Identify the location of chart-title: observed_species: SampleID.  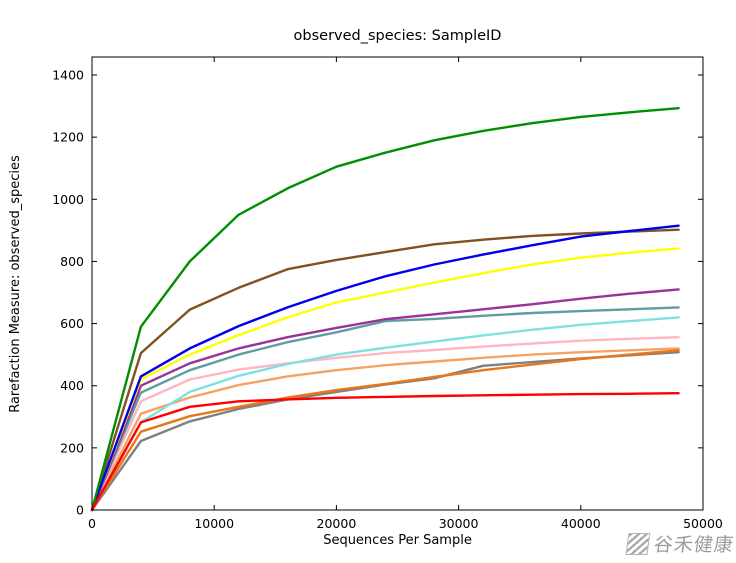
(397, 36).